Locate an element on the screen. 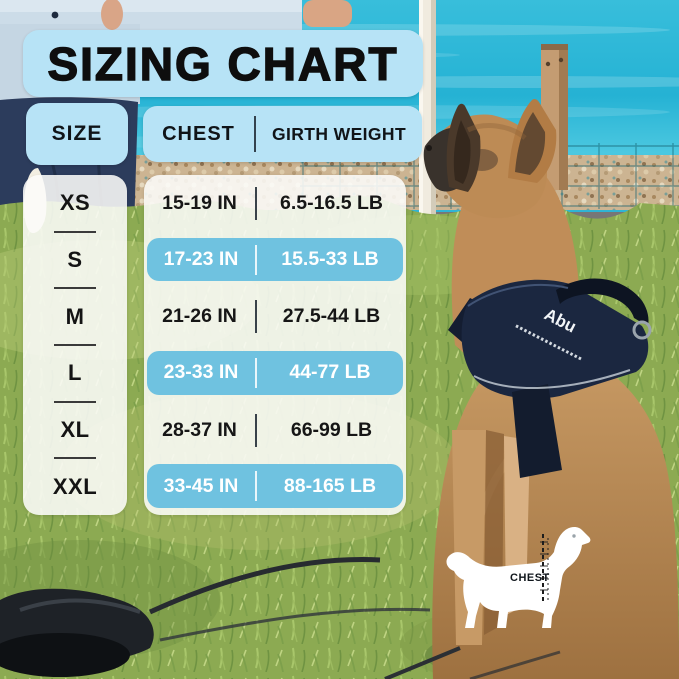  highlight-pill: 23-33 IN 44-77 LB is located at coordinates (275, 373).